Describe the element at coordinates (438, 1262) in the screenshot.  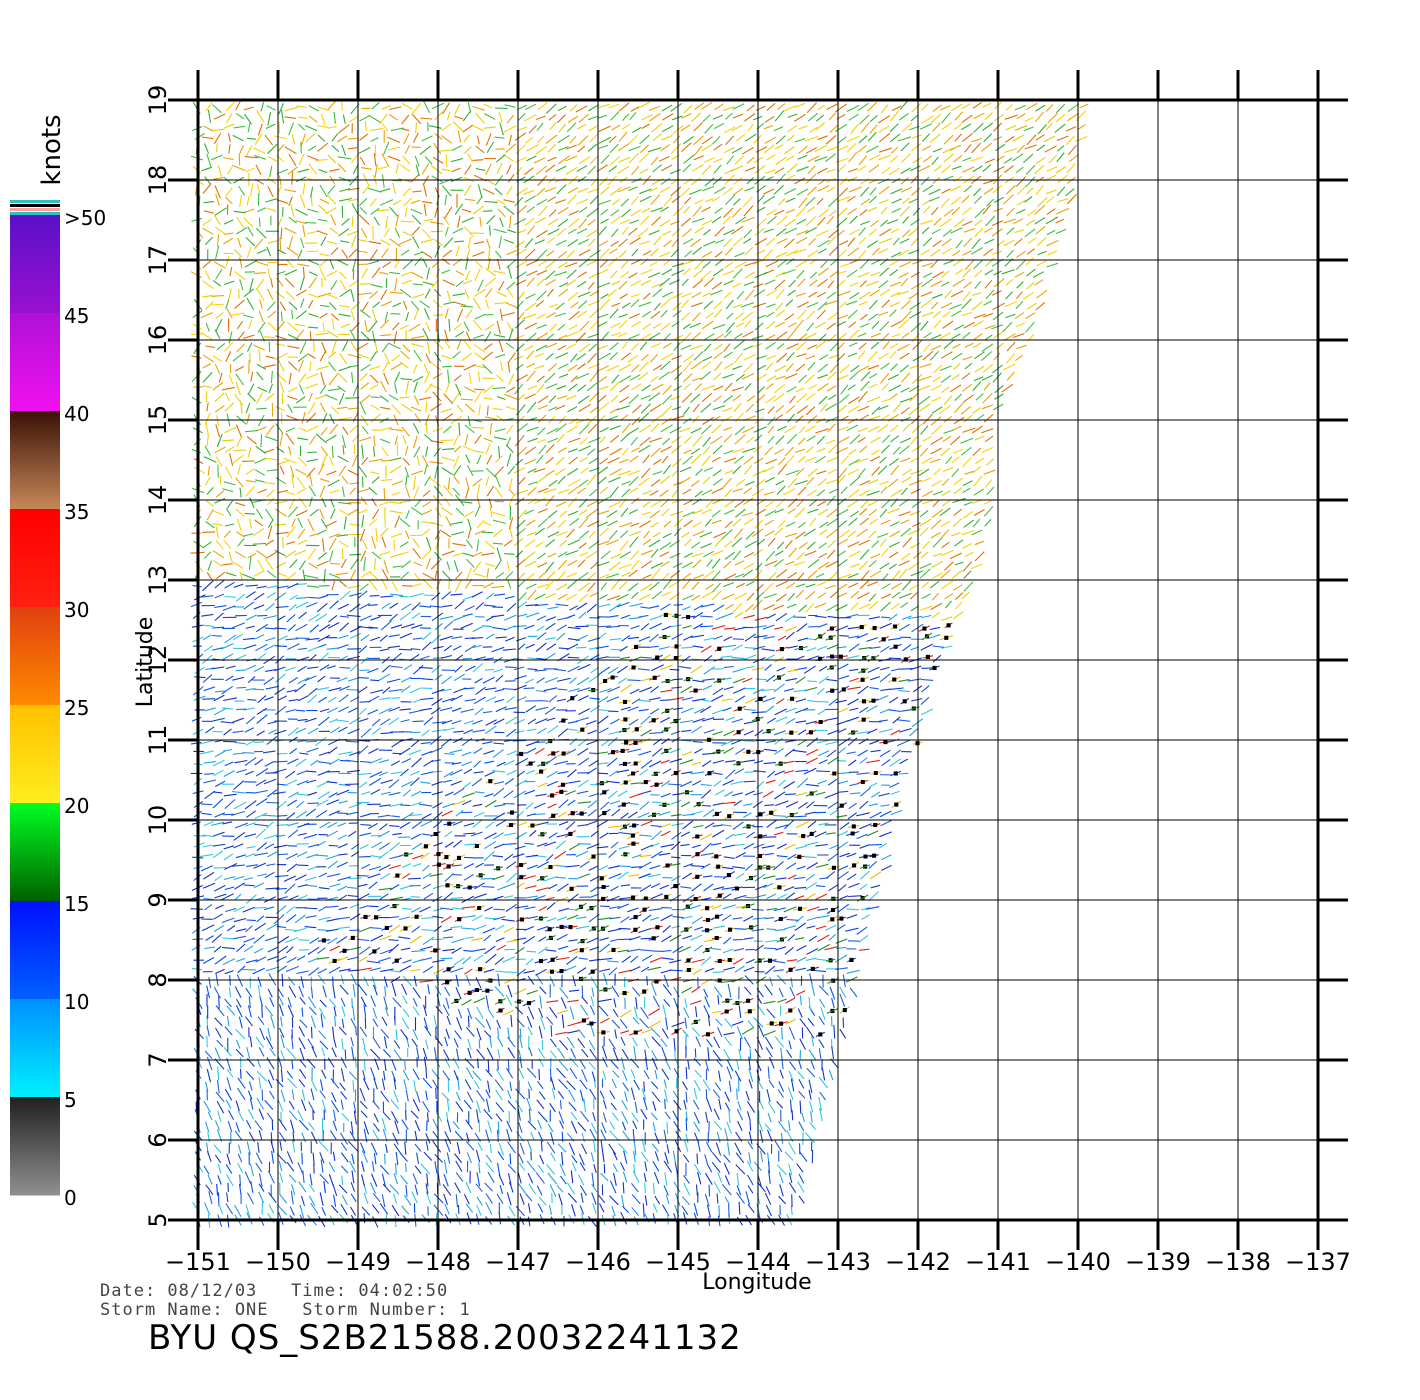
I see `x-tick-label: −148` at that location.